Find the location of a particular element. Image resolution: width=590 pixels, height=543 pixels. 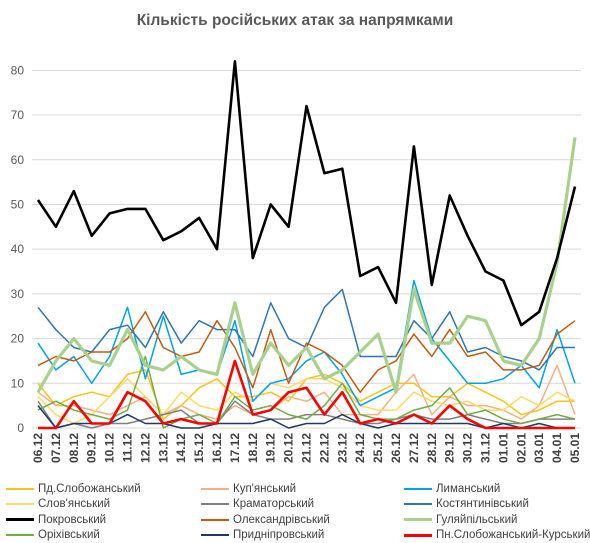

legend-label: Гуляйпільський is located at coordinates (477, 519).